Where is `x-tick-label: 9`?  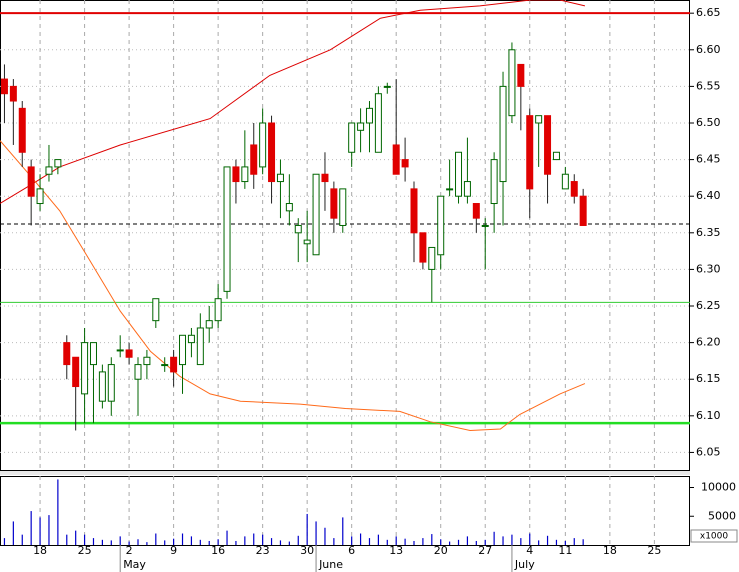 x-tick-label: 9 is located at coordinates (173, 550).